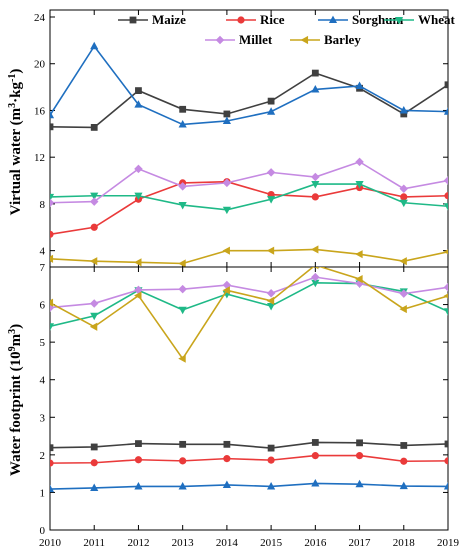 The width and height of the screenshot is (466, 550). Describe the element at coordinates (43, 205) in the screenshot. I see `y-tick-label: 8` at that location.